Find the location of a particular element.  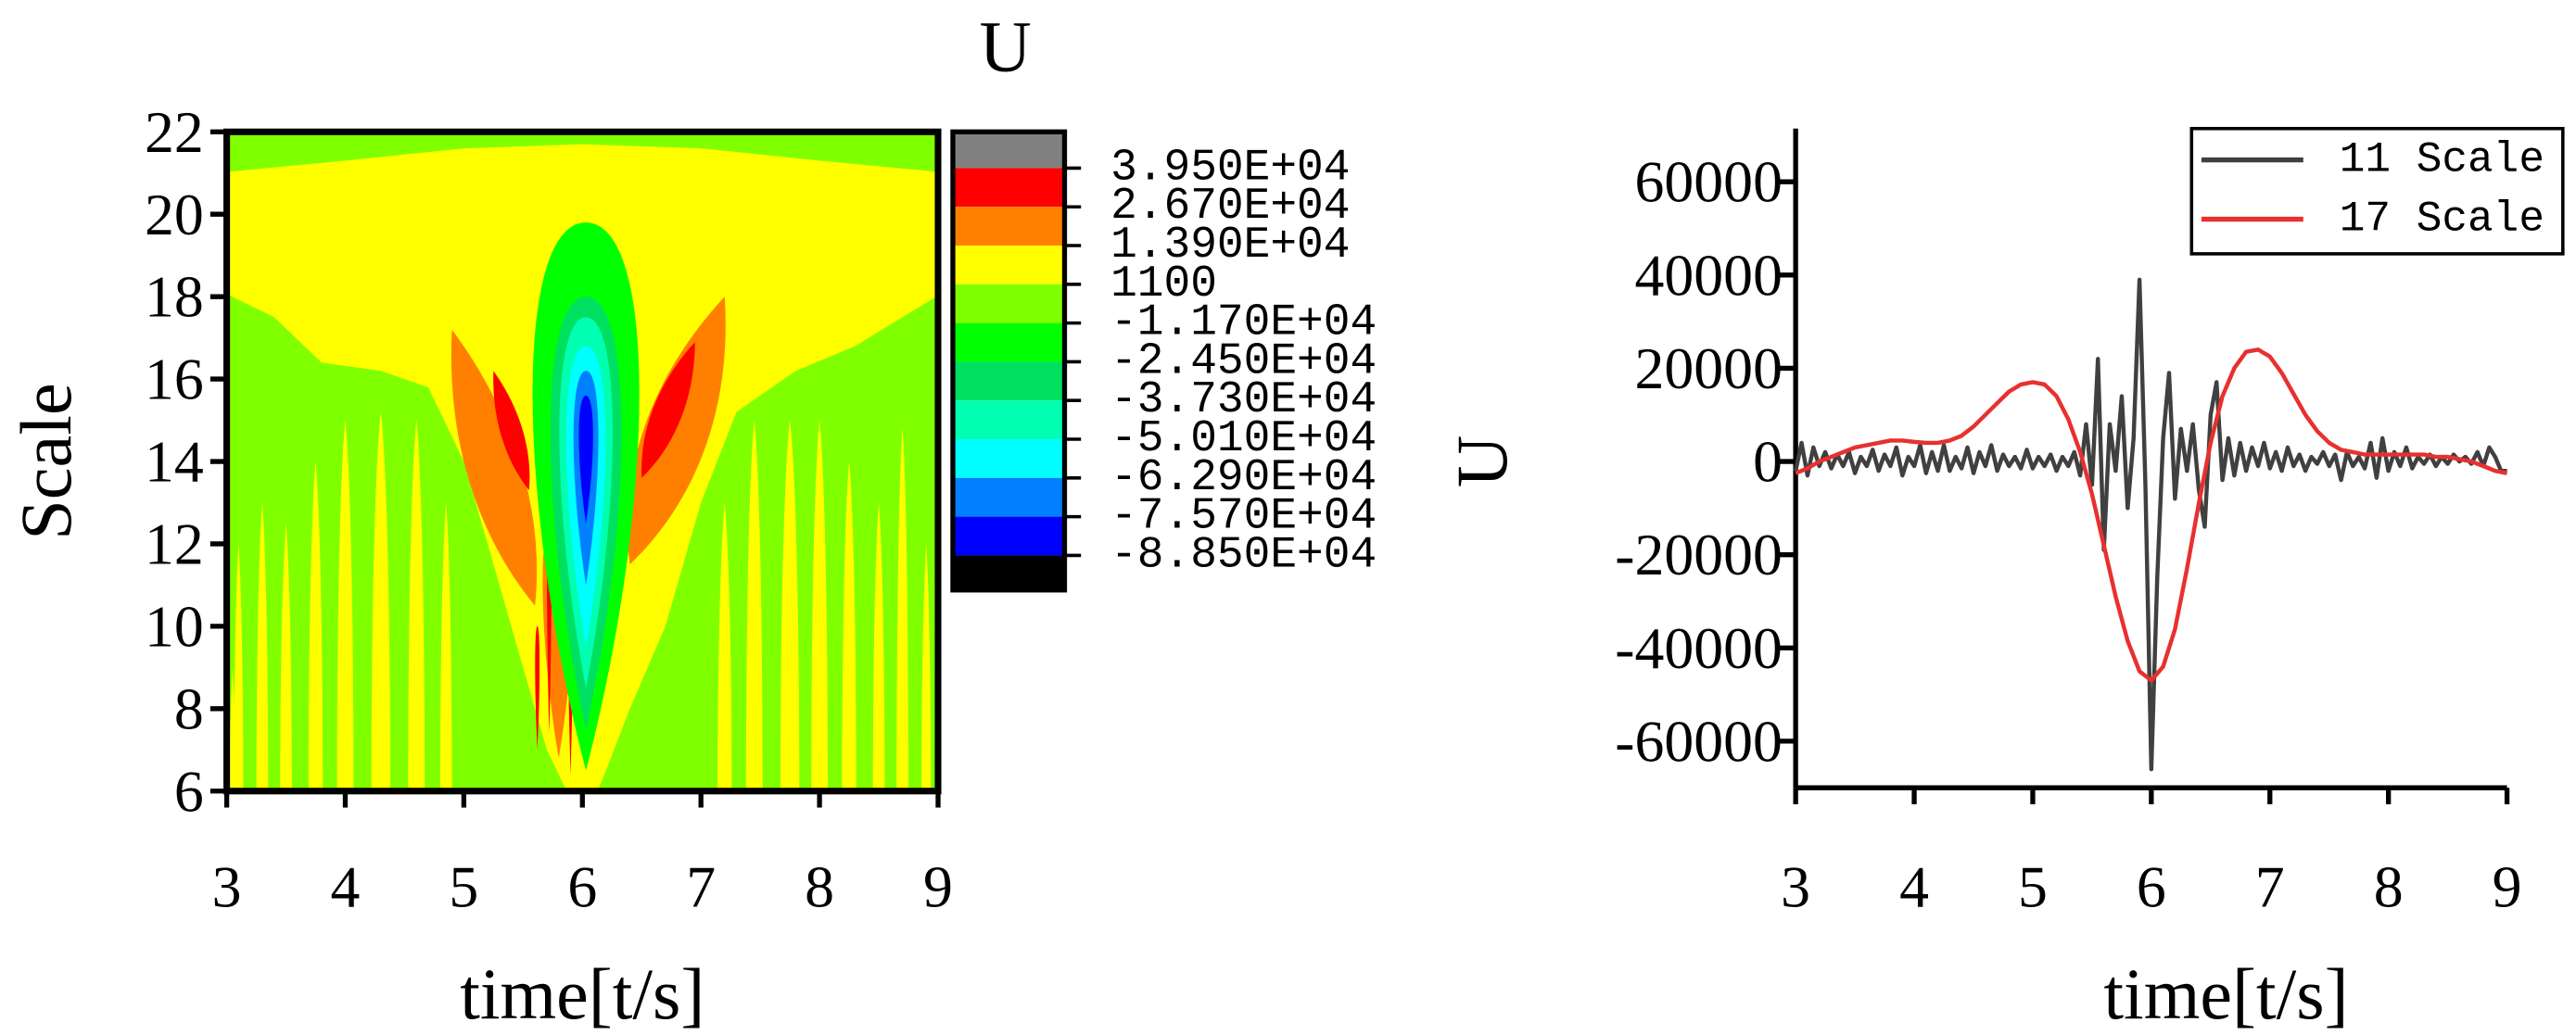

y-tick-label: 10 is located at coordinates (174, 626).